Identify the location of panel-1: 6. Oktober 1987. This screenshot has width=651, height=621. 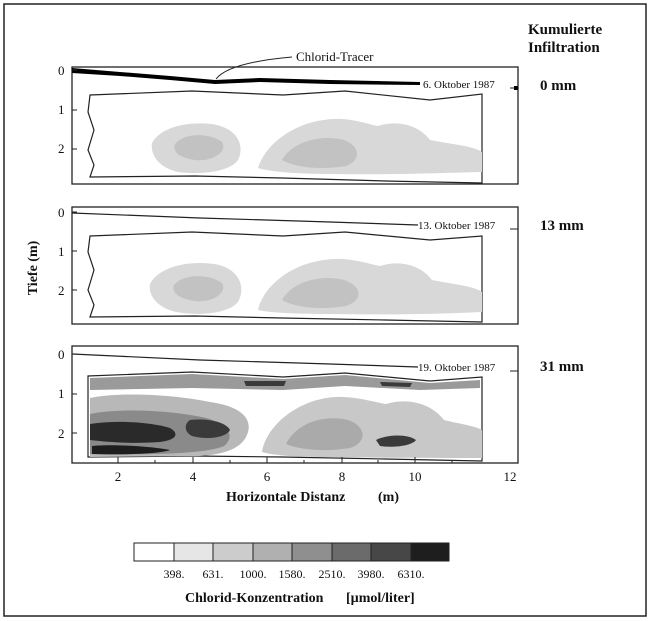
(295, 125).